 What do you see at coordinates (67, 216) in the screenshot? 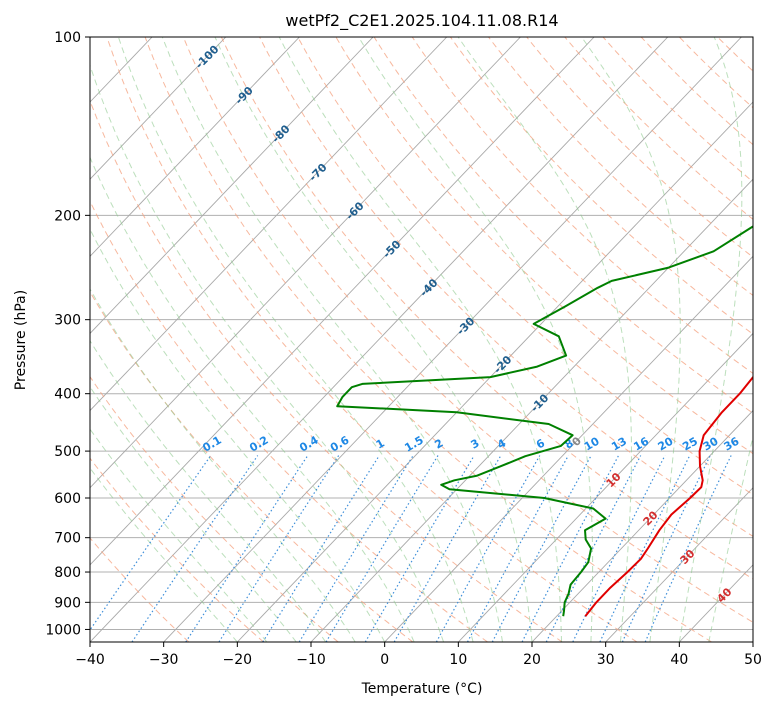
I see `y-tick-label: 200` at bounding box center [67, 216].